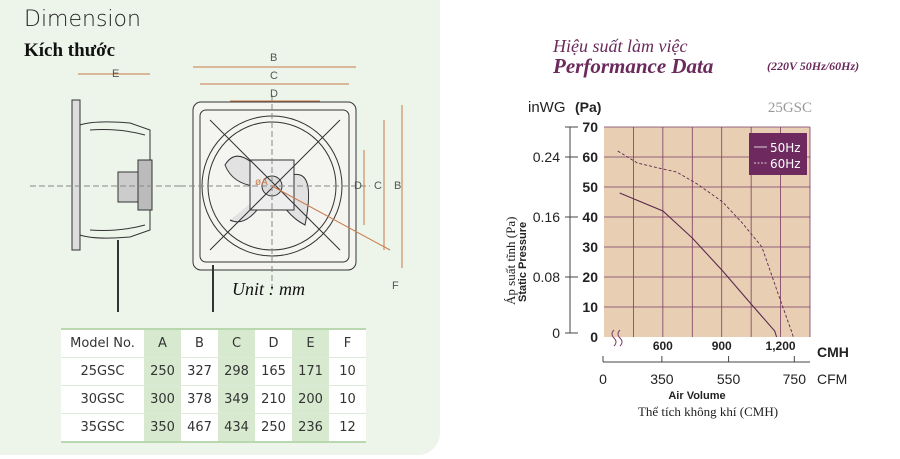 This screenshot has height=459, width=900. Describe the element at coordinates (617, 338) in the screenshot. I see `axis-break-icon` at that location.